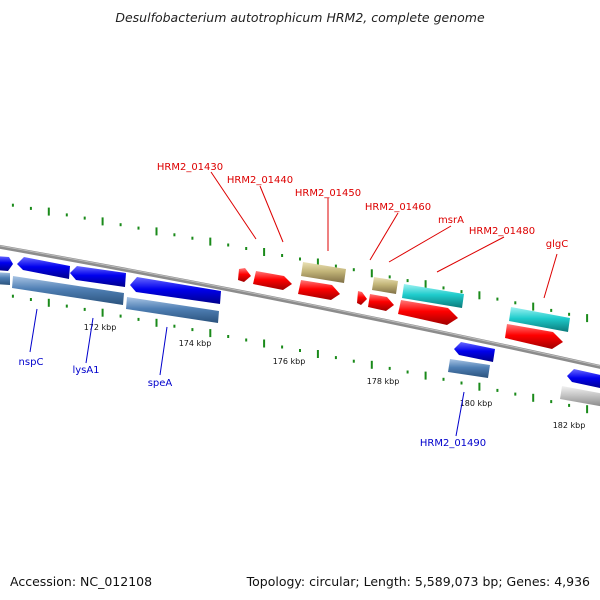 This screenshot has height=600, width=600. Describe the element at coordinates (190, 167) in the screenshot. I see `gene-label-HRM2_01430: HRM2_01430` at that location.